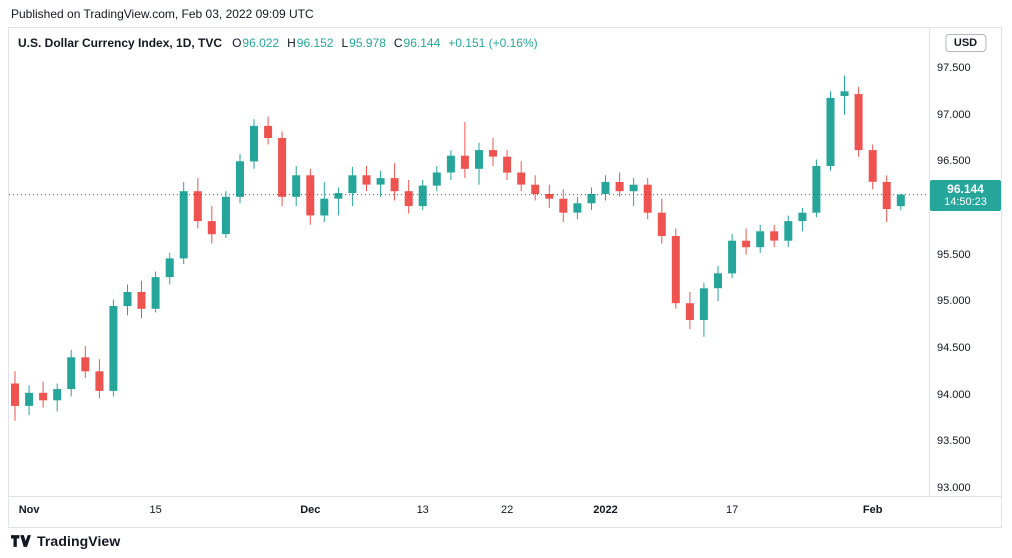 The width and height of the screenshot is (1012, 558). I want to click on high-value: 96.152, so click(315, 43).